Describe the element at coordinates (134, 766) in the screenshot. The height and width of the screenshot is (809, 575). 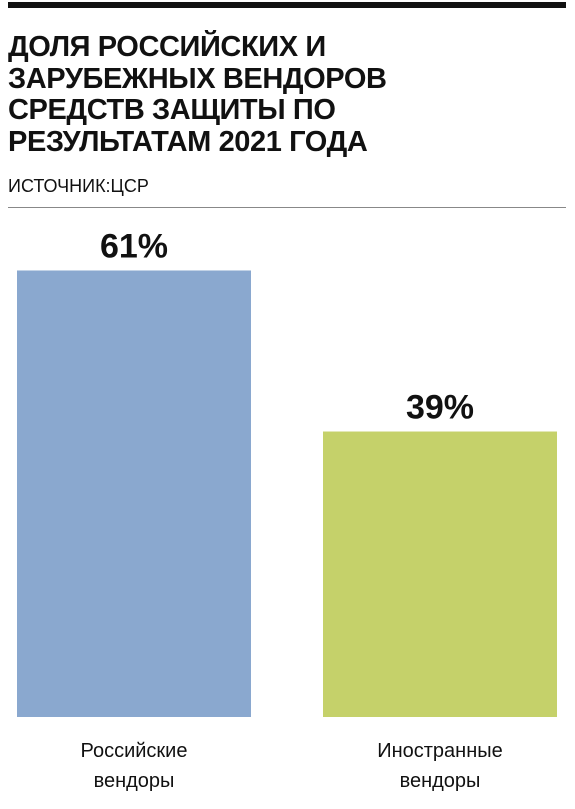
I see `category-label: Российские вендоры` at that location.